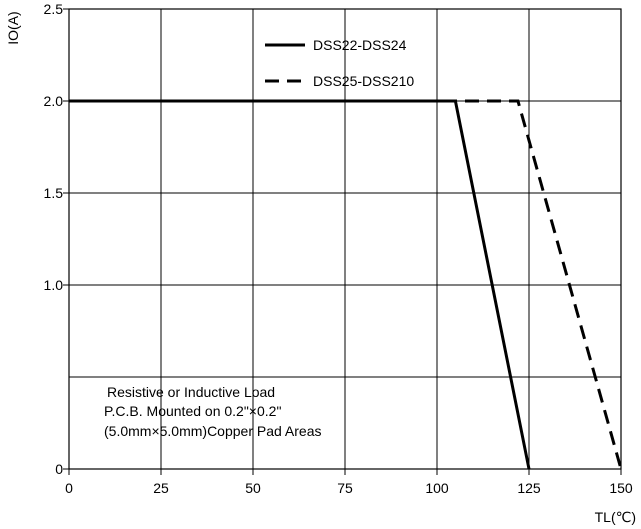 This screenshot has width=641, height=529. What do you see at coordinates (253, 488) in the screenshot?
I see `x-tick-label: 50` at bounding box center [253, 488].